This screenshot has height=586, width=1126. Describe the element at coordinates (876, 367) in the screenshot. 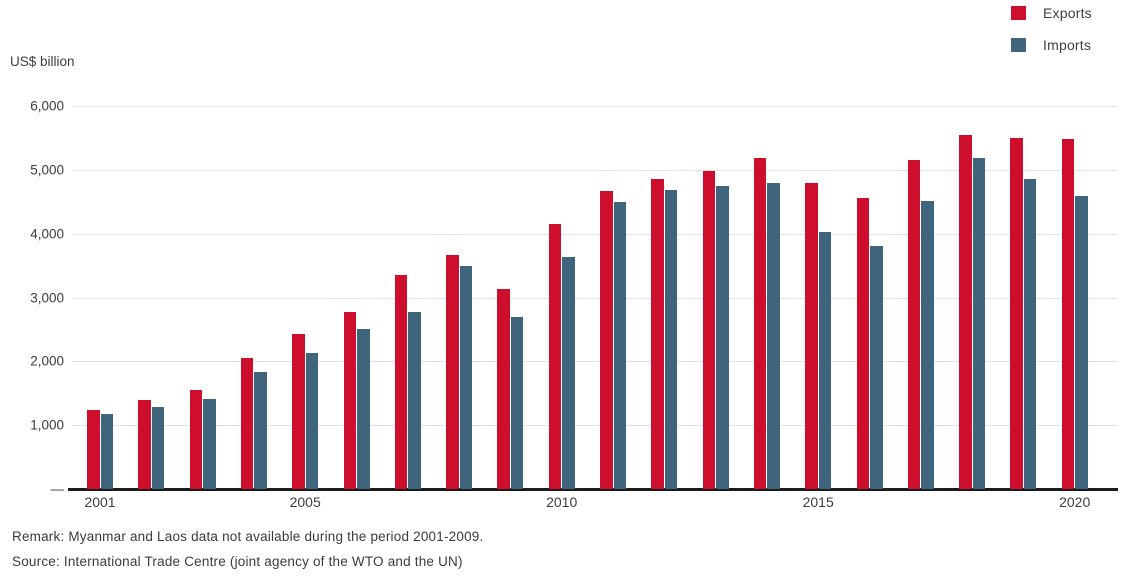

I see `imports-bar-2016` at that location.